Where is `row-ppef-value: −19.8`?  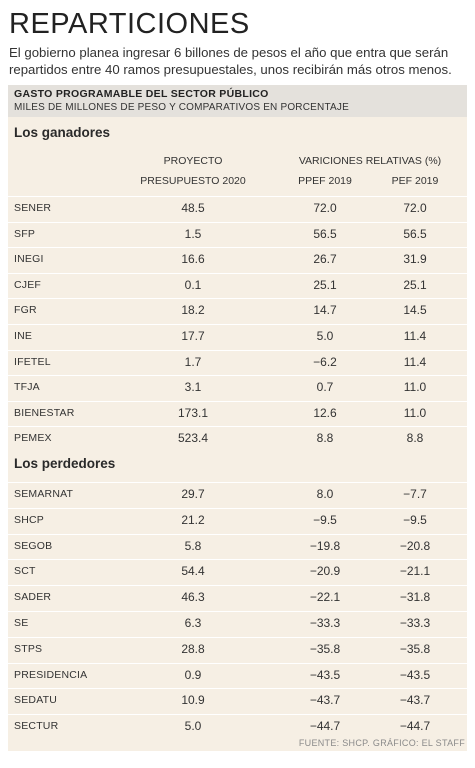 row-ppef-value: −19.8 is located at coordinates (325, 545).